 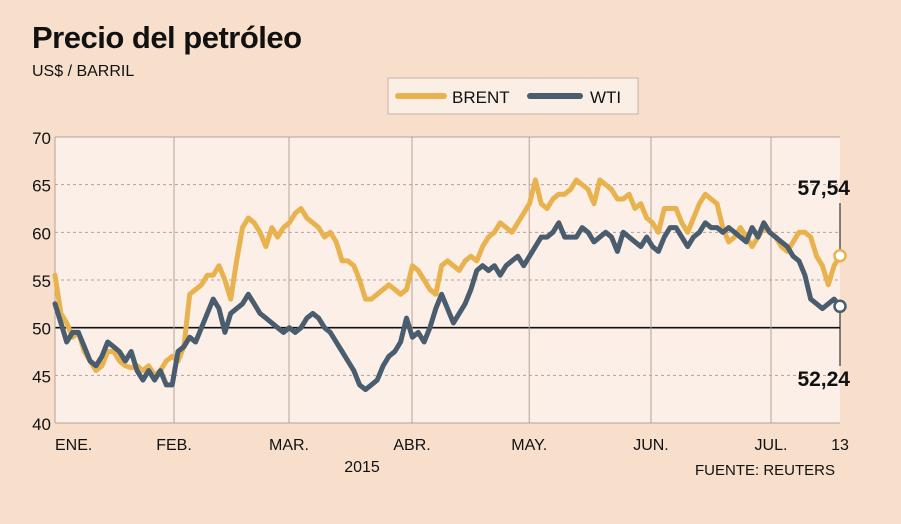 What do you see at coordinates (41, 329) in the screenshot?
I see `y-tick-label: 50` at bounding box center [41, 329].